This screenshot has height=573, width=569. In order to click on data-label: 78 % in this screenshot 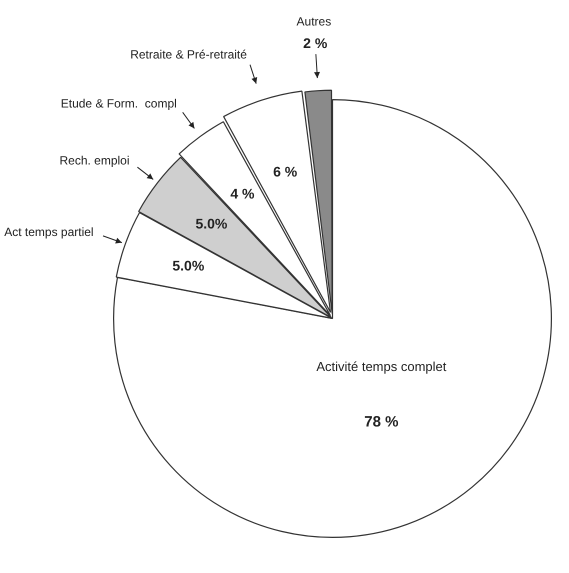, I will do `click(381, 422)`.